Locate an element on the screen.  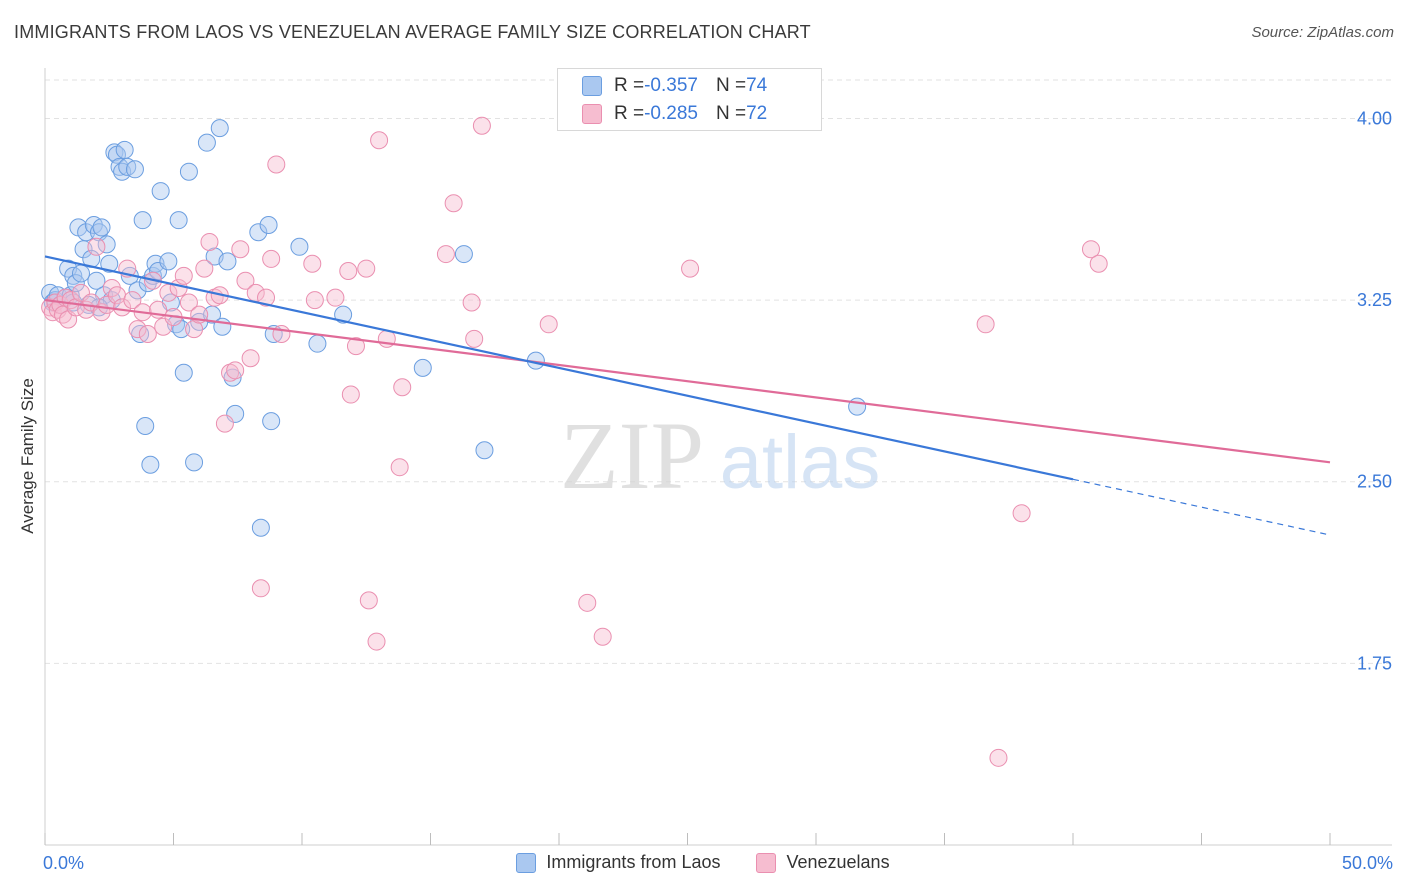
y-tick-label: 2.50 is located at coordinates (1374, 482).